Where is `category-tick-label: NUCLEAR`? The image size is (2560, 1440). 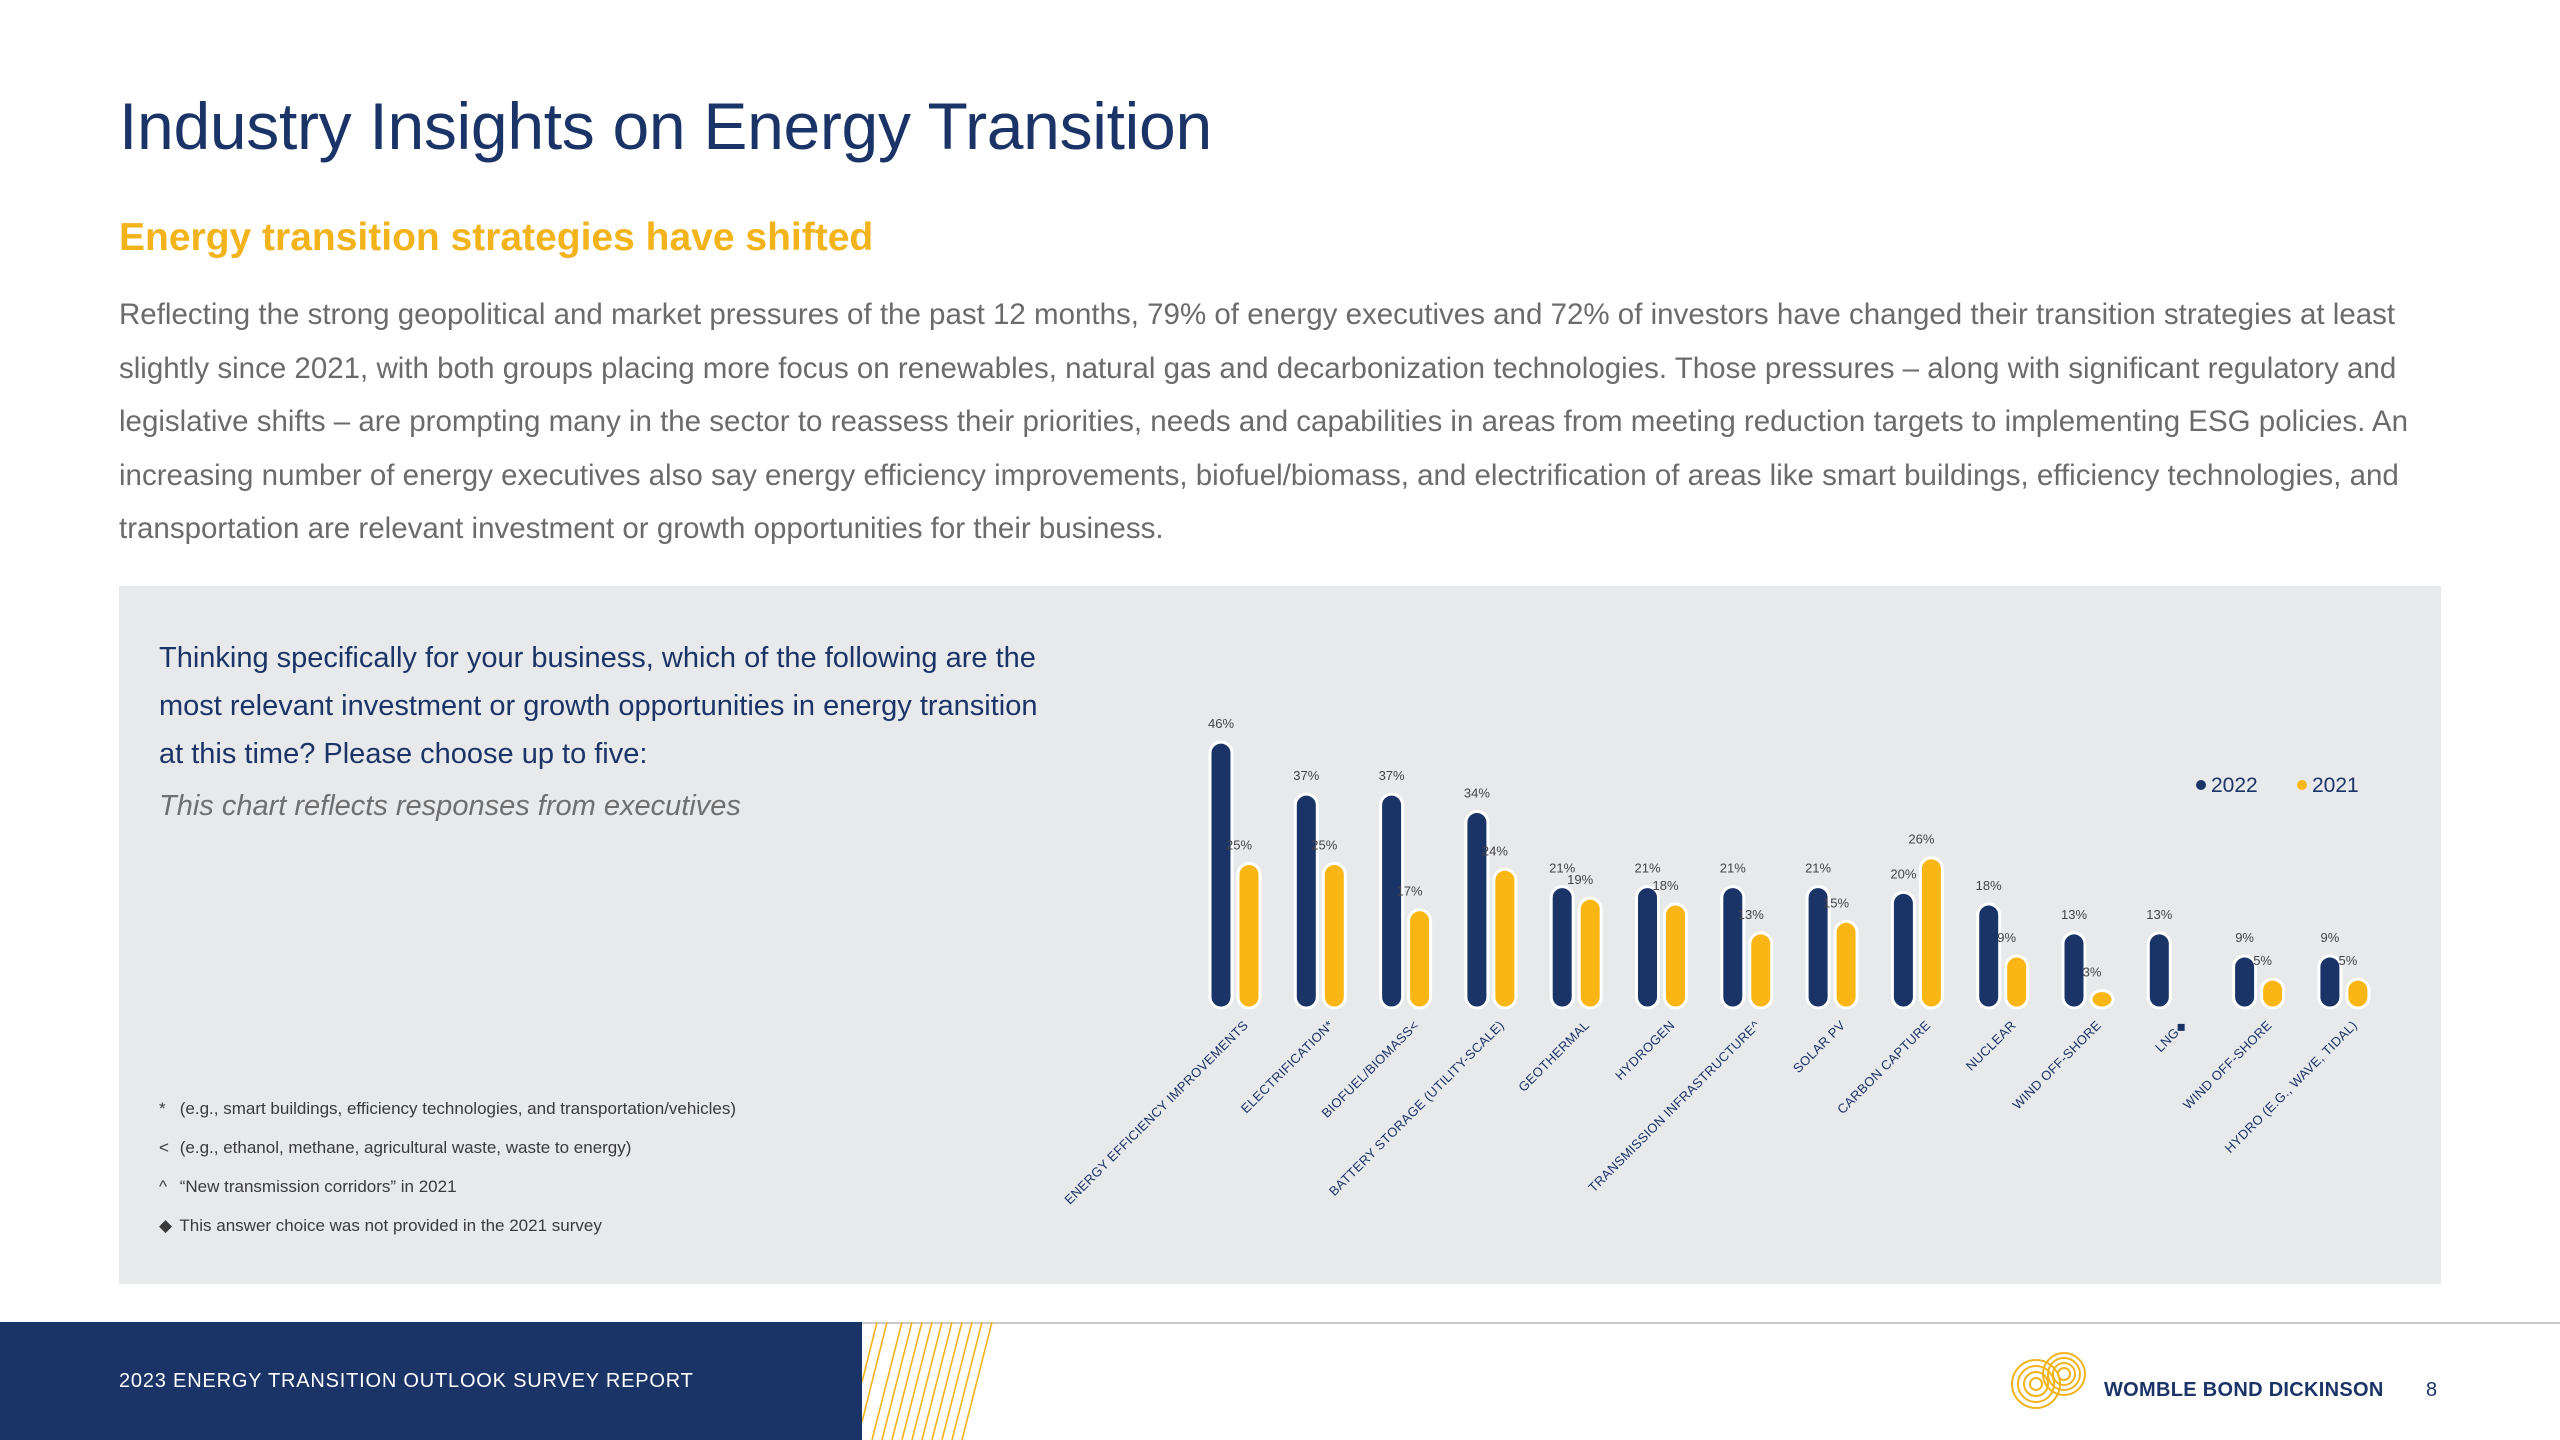
category-tick-label: NUCLEAR is located at coordinates (1991, 1046).